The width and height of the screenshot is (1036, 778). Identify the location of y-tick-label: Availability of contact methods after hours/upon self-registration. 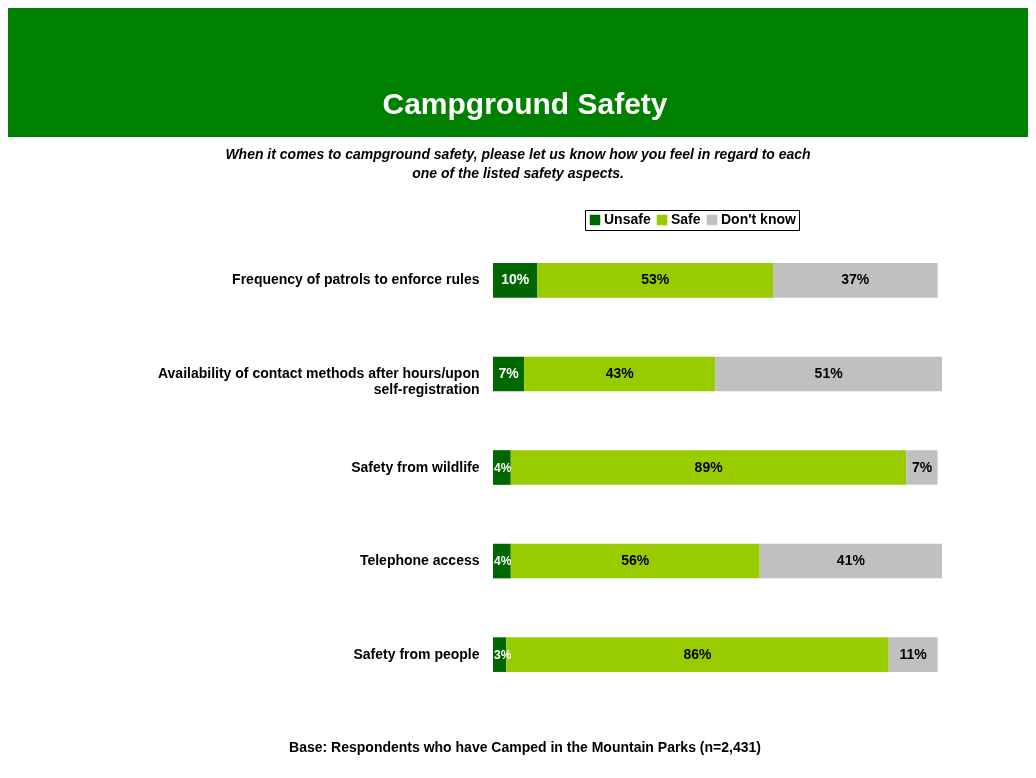
(318, 380).